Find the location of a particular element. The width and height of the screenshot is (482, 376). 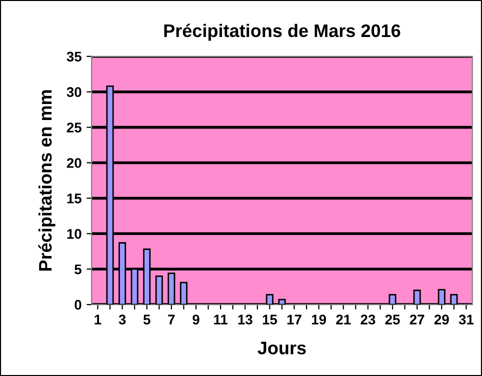

chart-title: Précipitations de Mars 2016 is located at coordinates (282, 32).